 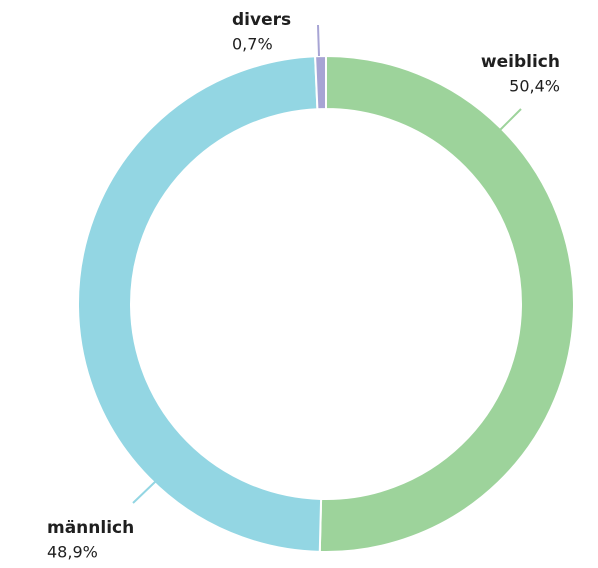 I want to click on slice-value: 50,4%, so click(x=534, y=86).